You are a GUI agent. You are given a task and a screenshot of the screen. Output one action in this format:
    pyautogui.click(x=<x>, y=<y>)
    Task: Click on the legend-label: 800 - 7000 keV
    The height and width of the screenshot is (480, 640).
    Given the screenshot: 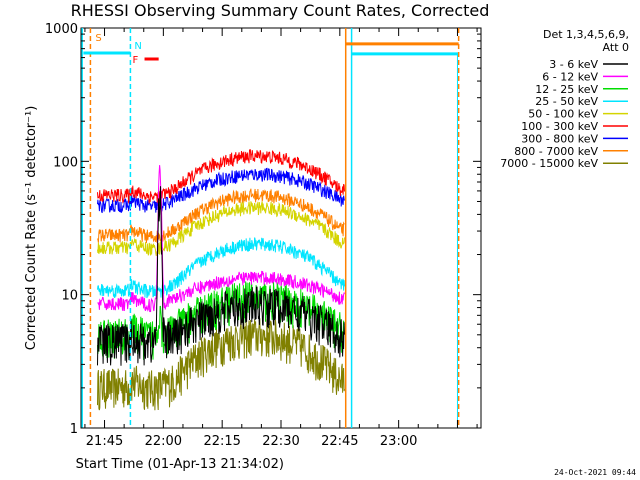 What is the action you would take?
    pyautogui.click(x=556, y=151)
    